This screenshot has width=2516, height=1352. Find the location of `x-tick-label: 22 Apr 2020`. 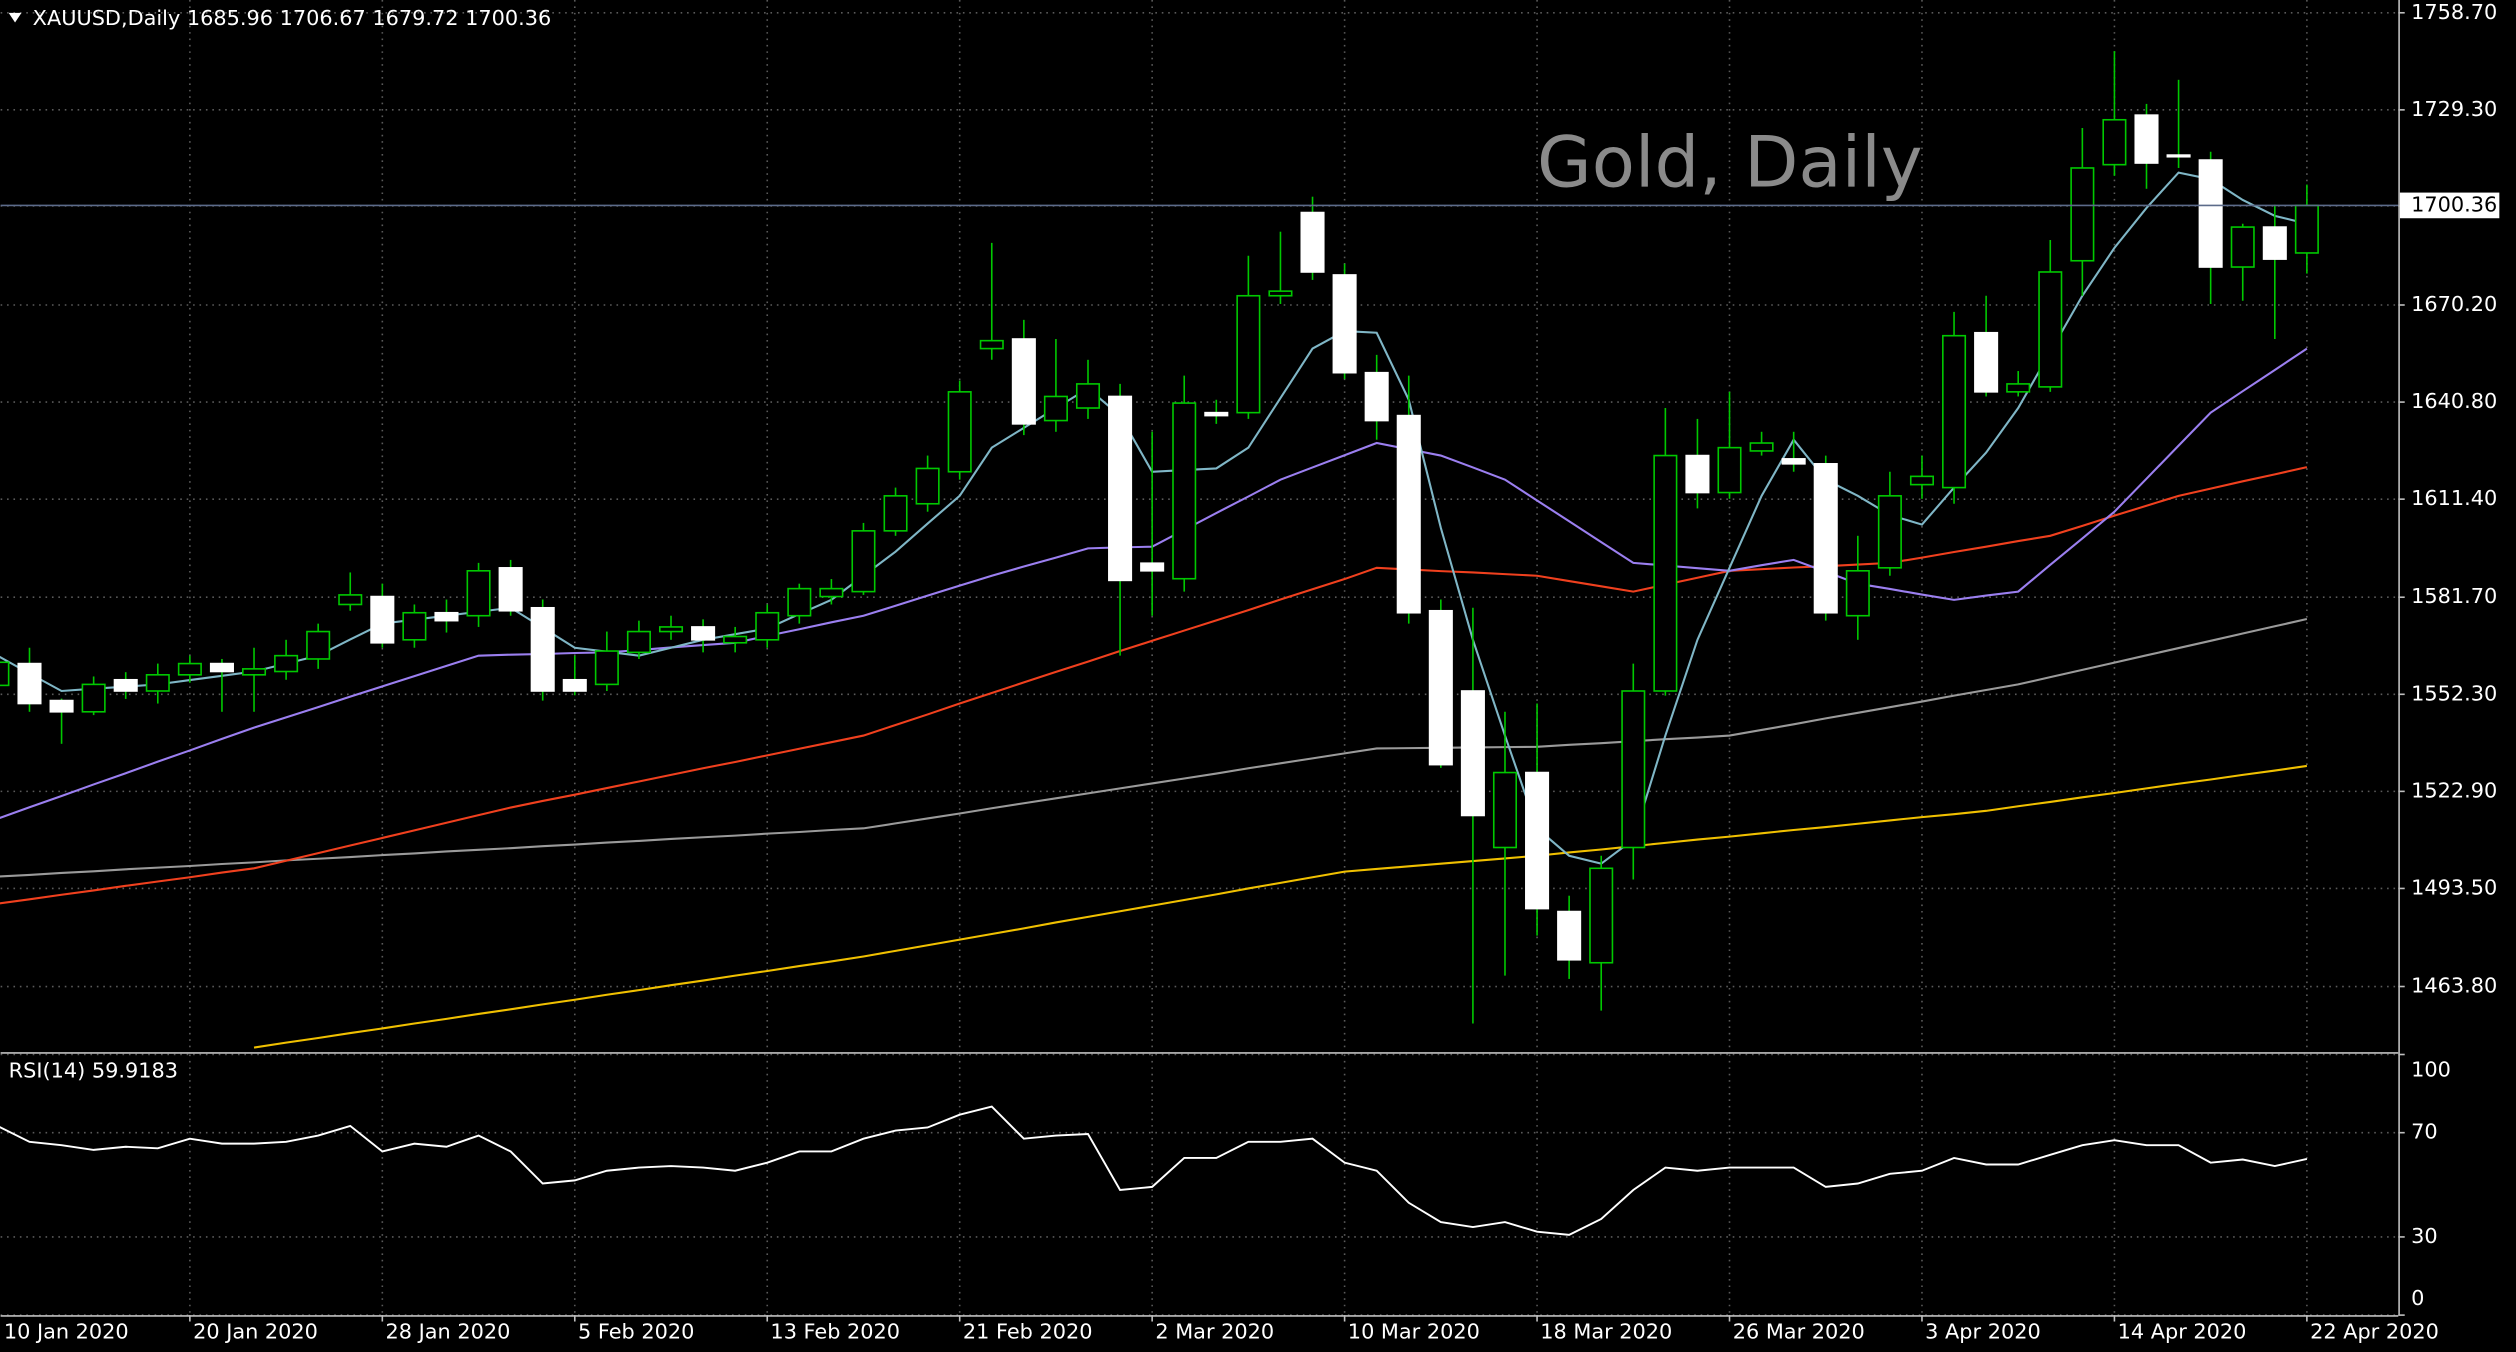

x-tick-label: 22 Apr 2020 is located at coordinates (2374, 1332).